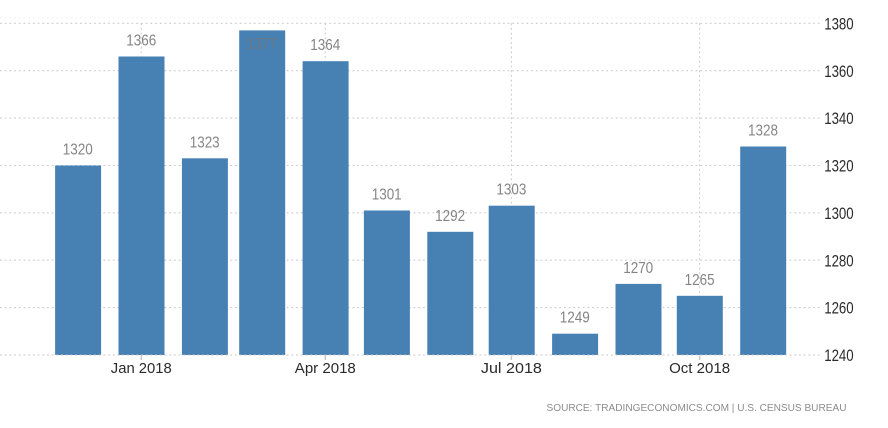 The height and width of the screenshot is (428, 888). I want to click on svg-text: Jan 2018, so click(141, 368).